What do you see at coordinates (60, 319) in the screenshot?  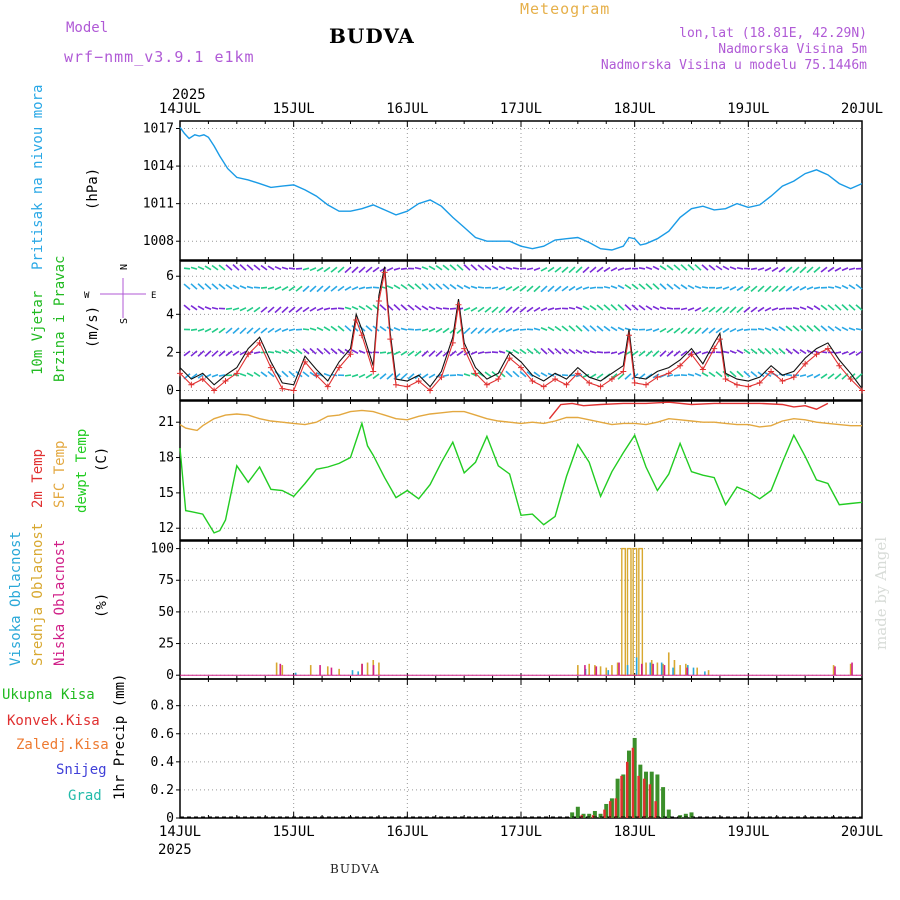 I see `wind-label-2: Brzina i Pravac` at bounding box center [60, 319].